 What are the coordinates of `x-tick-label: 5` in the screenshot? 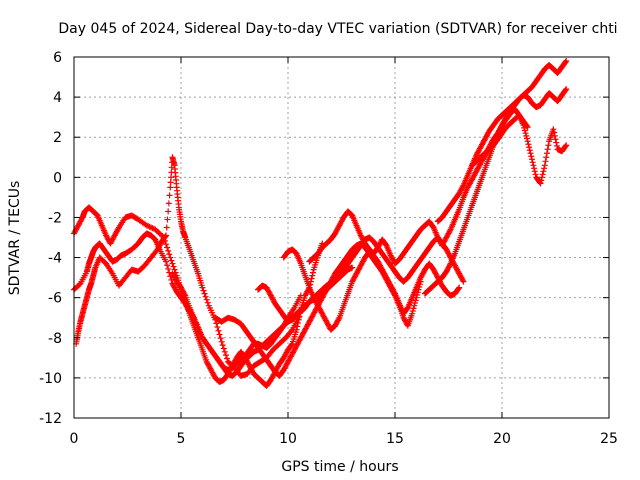 It's located at (181, 439).